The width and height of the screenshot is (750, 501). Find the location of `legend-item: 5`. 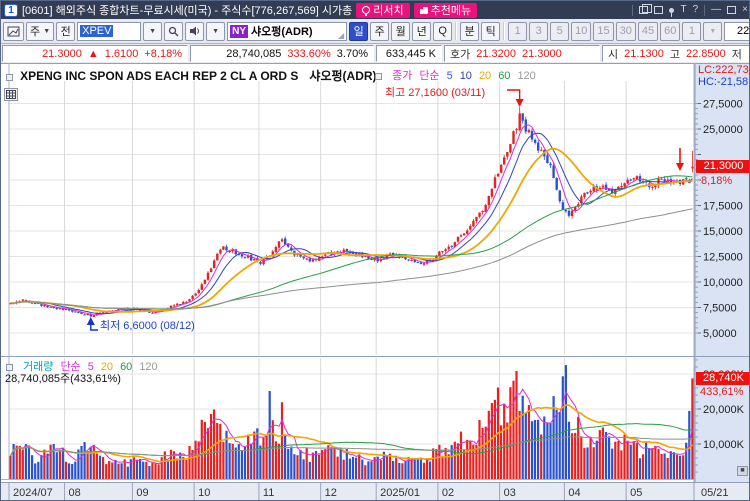

legend-item: 5 is located at coordinates (449, 76).